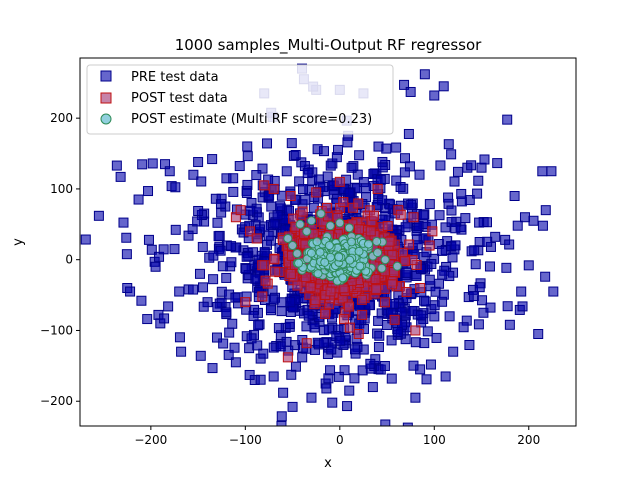 The height and width of the screenshot is (480, 640). I want to click on chart-title: 1000 samples_Multi-Output RF regressor, so click(328, 45).